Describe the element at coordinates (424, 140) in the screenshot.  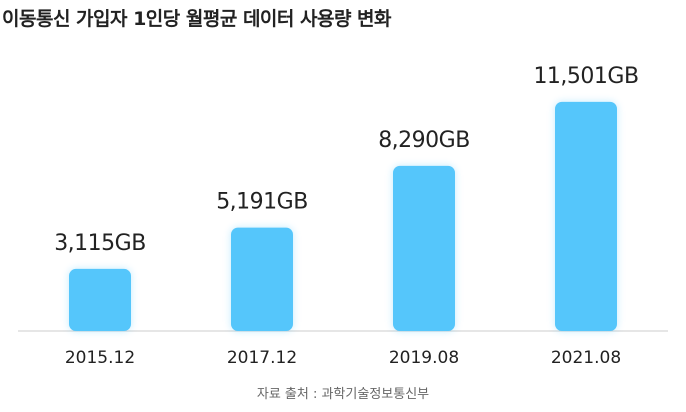
I see `data-label-2019.08: 8,290GB` at that location.